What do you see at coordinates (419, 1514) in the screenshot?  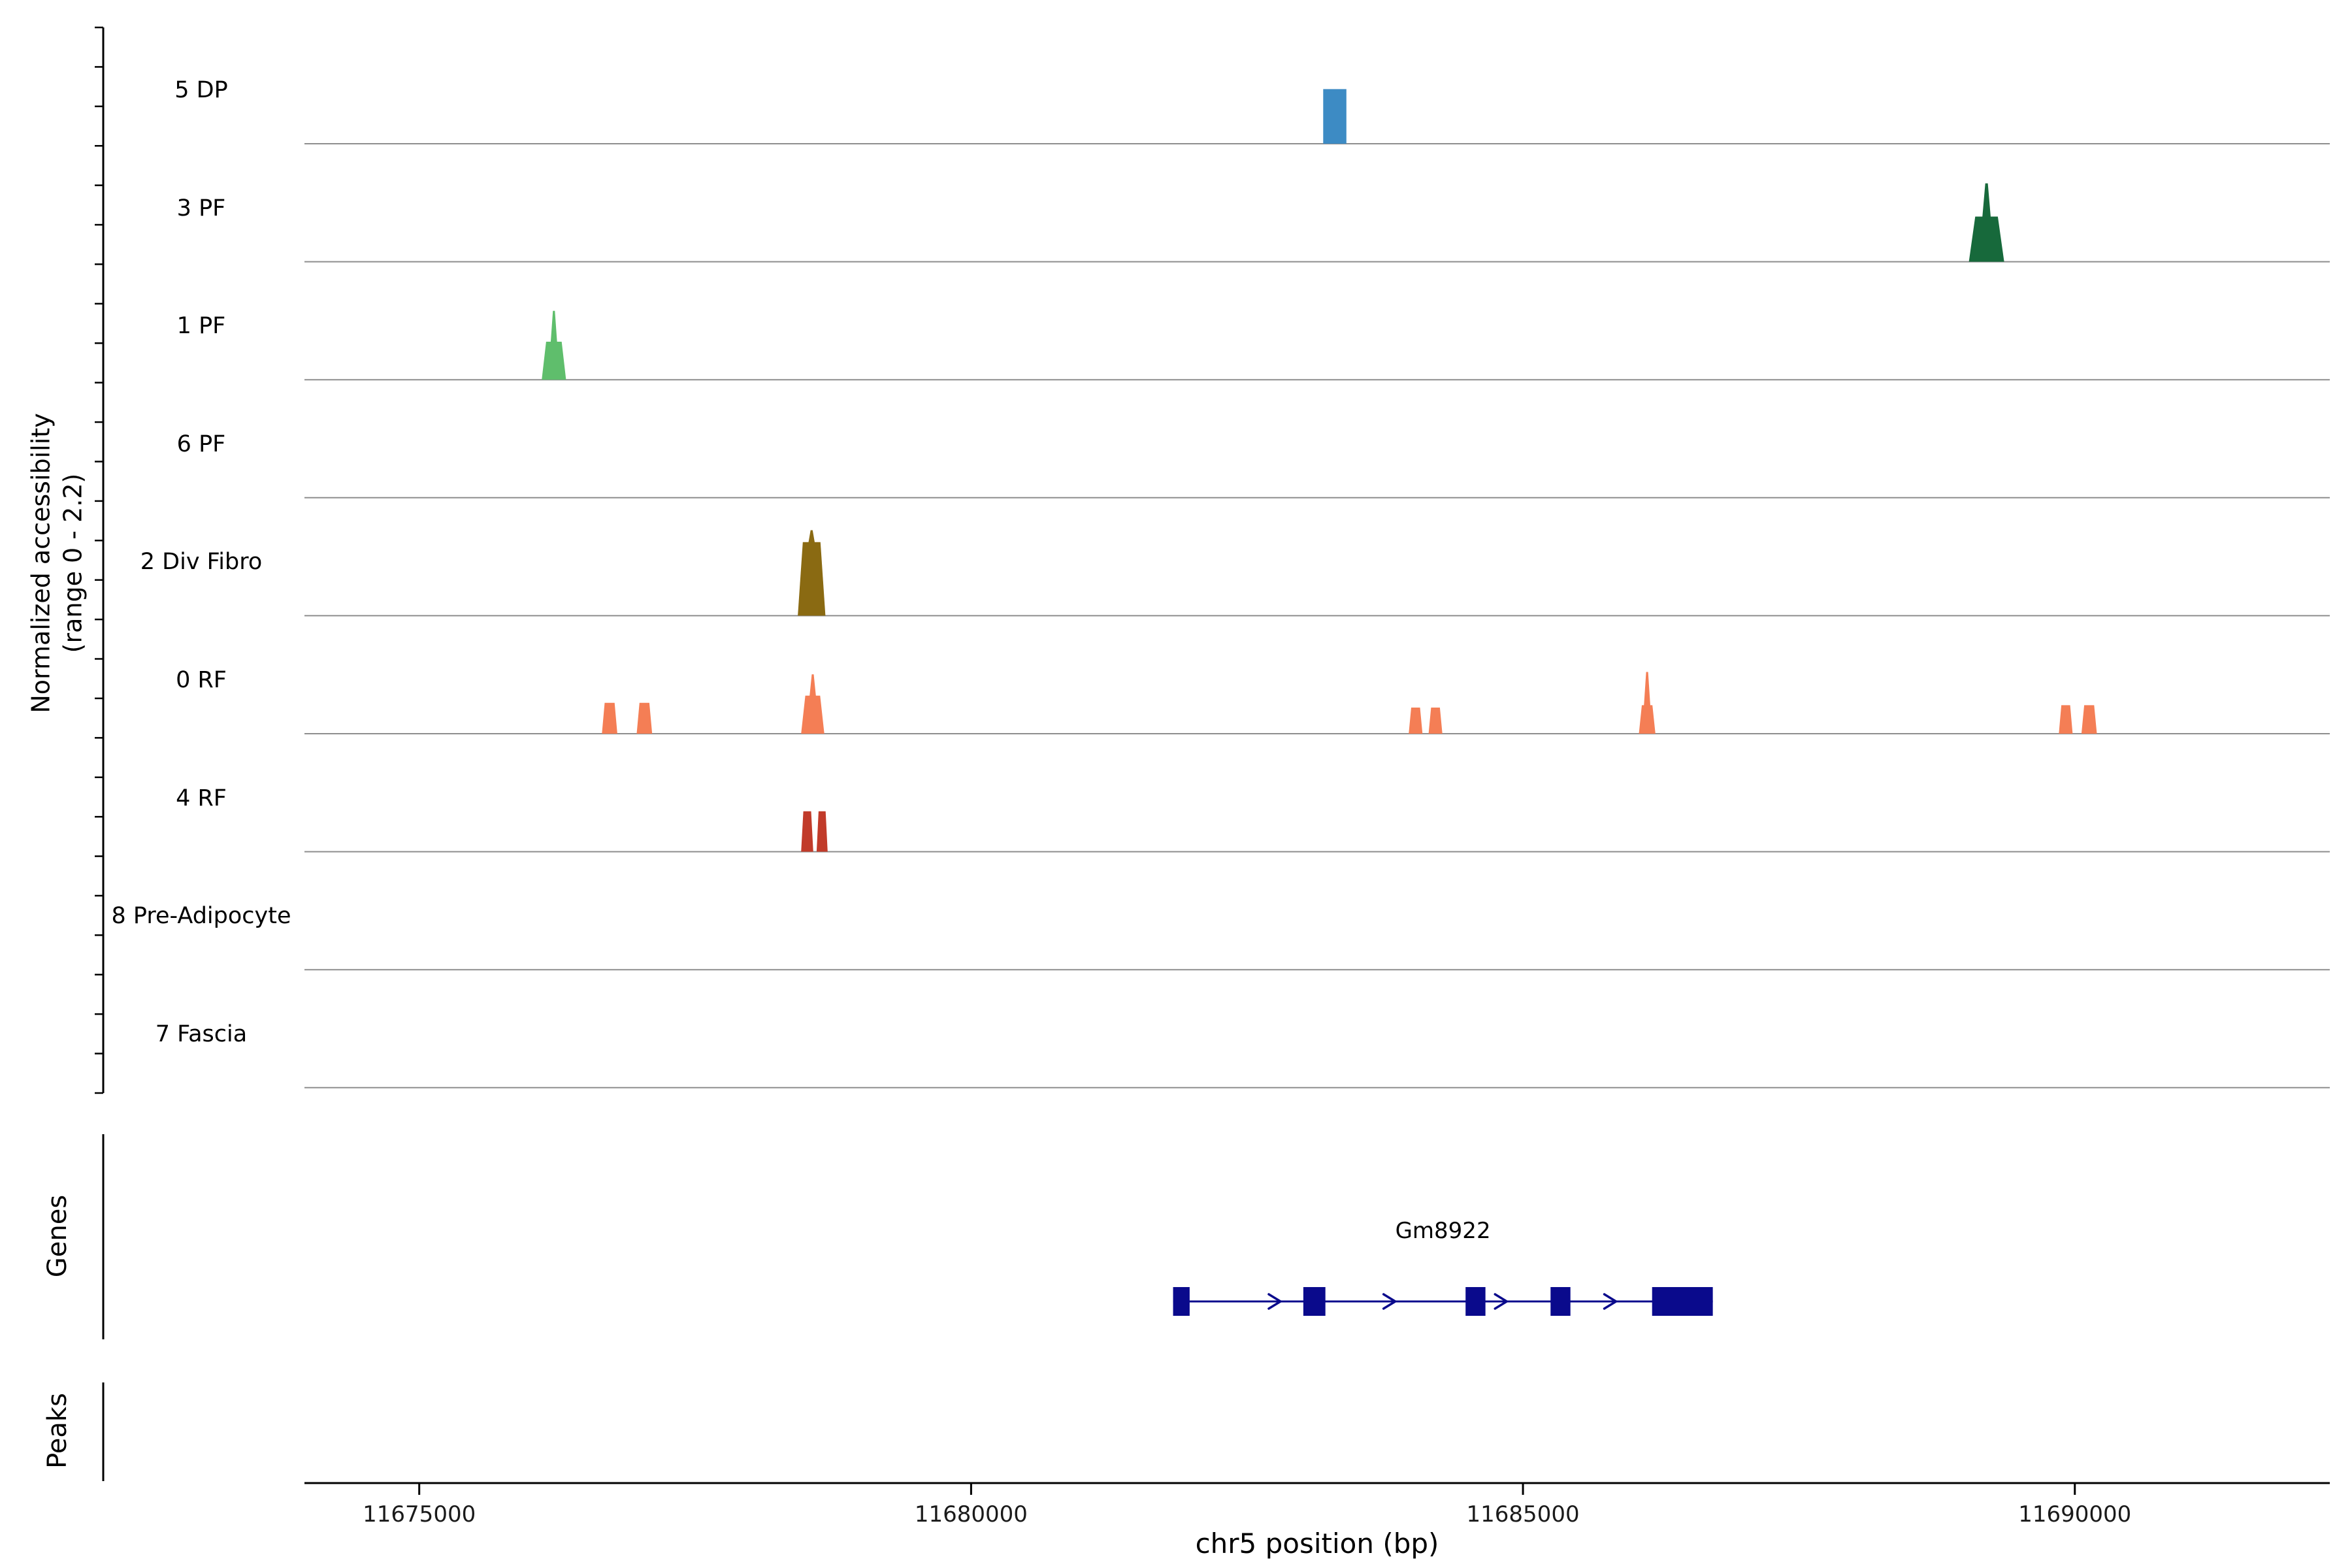 I see `x-tick-label-11675000: 11675000` at bounding box center [419, 1514].